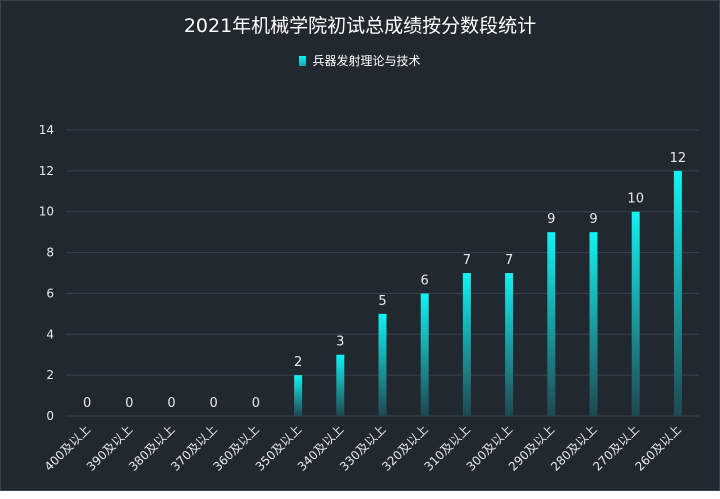 This screenshot has height=499, width=720. What do you see at coordinates (46, 130) in the screenshot?
I see `y-tick-label: 14` at bounding box center [46, 130].